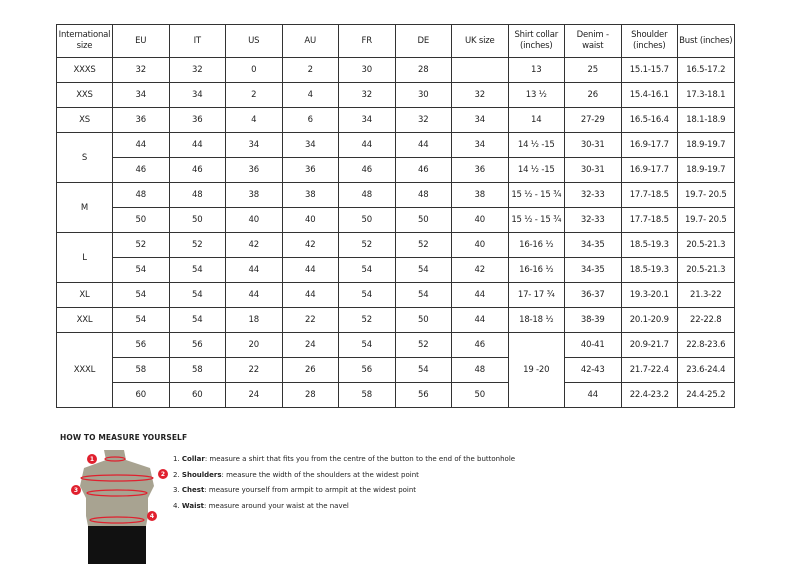 The image size is (787, 566). What do you see at coordinates (593, 220) in the screenshot?
I see `table-cell: 32-33` at bounding box center [593, 220].